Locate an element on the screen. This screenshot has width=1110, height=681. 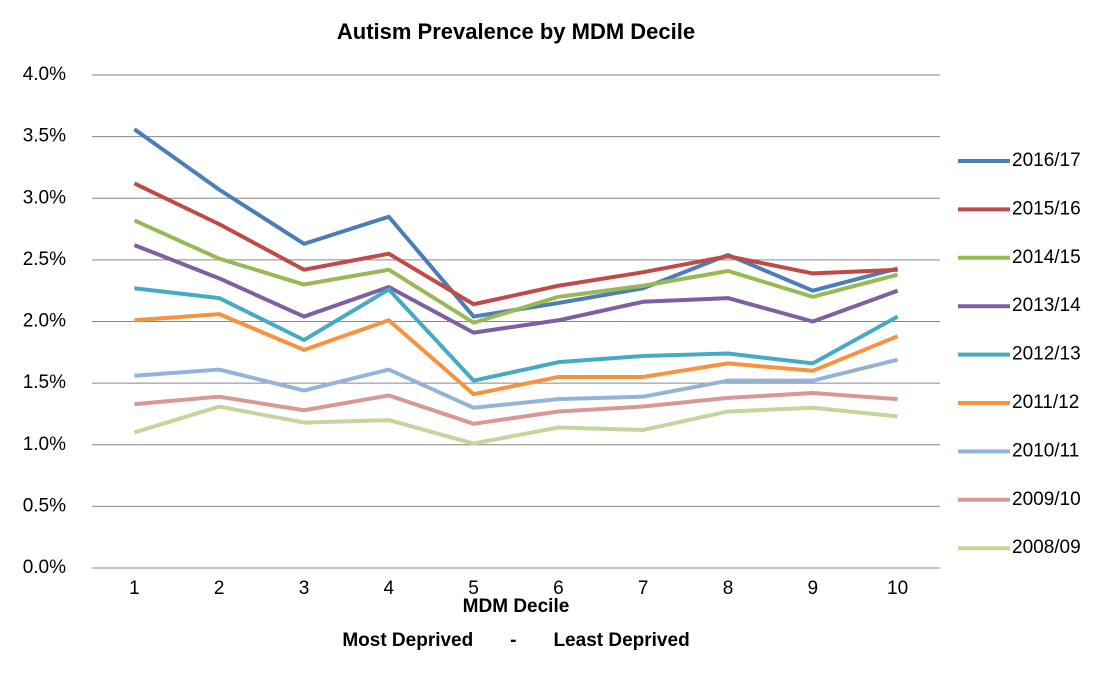
legend-label: 2014/15 is located at coordinates (1046, 257).